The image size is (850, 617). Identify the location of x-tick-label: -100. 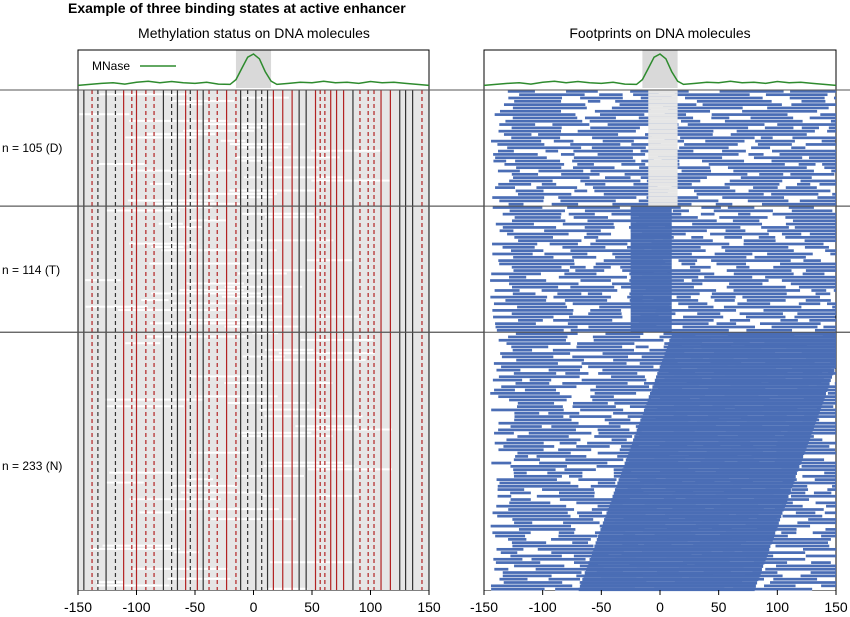
(136, 607).